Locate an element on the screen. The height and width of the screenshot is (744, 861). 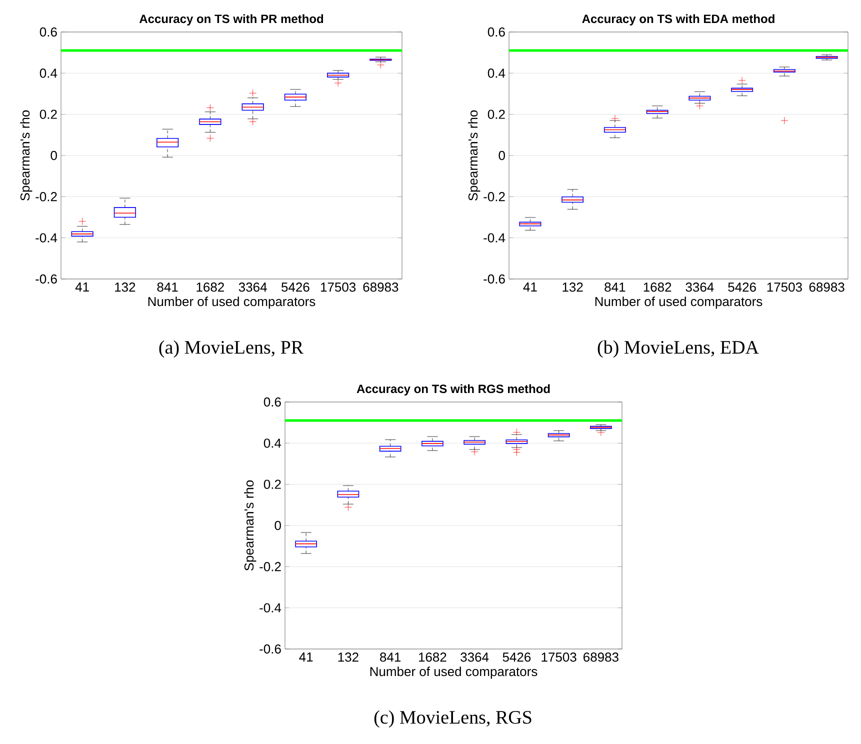
text: (b) MovieLens, EDA is located at coordinates (678, 349).